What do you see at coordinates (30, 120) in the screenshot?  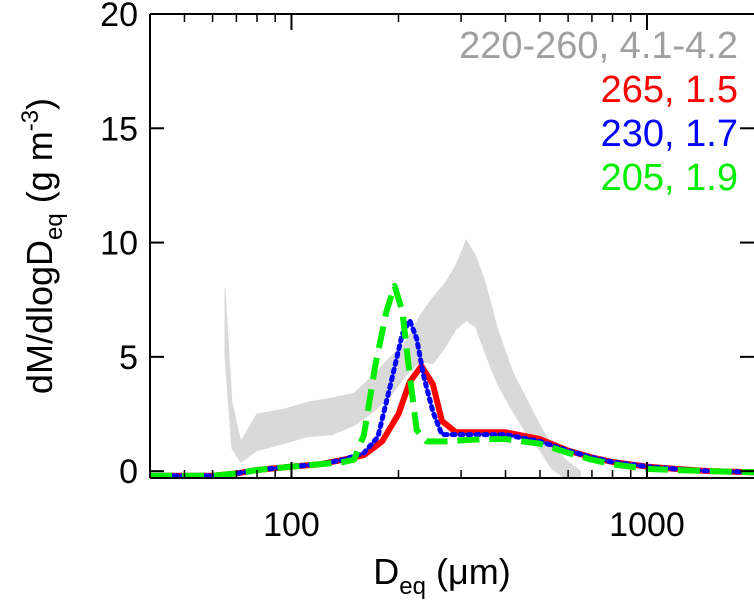 I see `y-axis-label-sup: -3` at bounding box center [30, 120].